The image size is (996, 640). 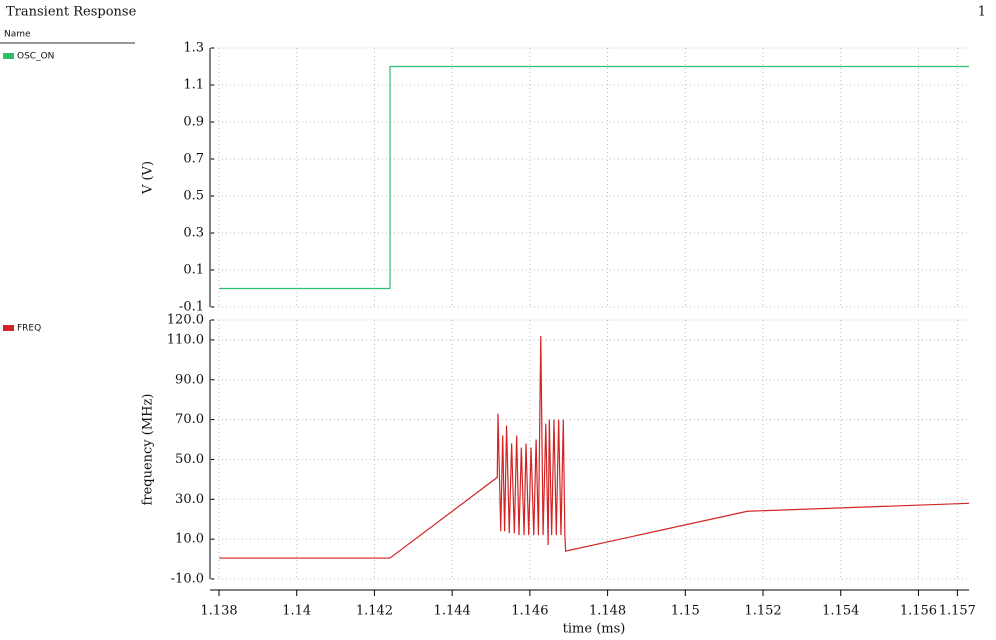 I want to click on x-tick-label: 1.15, so click(x=685, y=611).